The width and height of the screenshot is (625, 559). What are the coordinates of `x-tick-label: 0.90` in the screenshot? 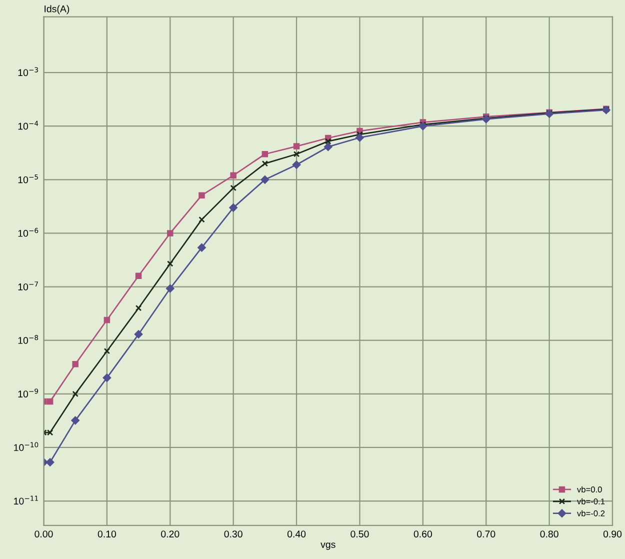 It's located at (612, 534).